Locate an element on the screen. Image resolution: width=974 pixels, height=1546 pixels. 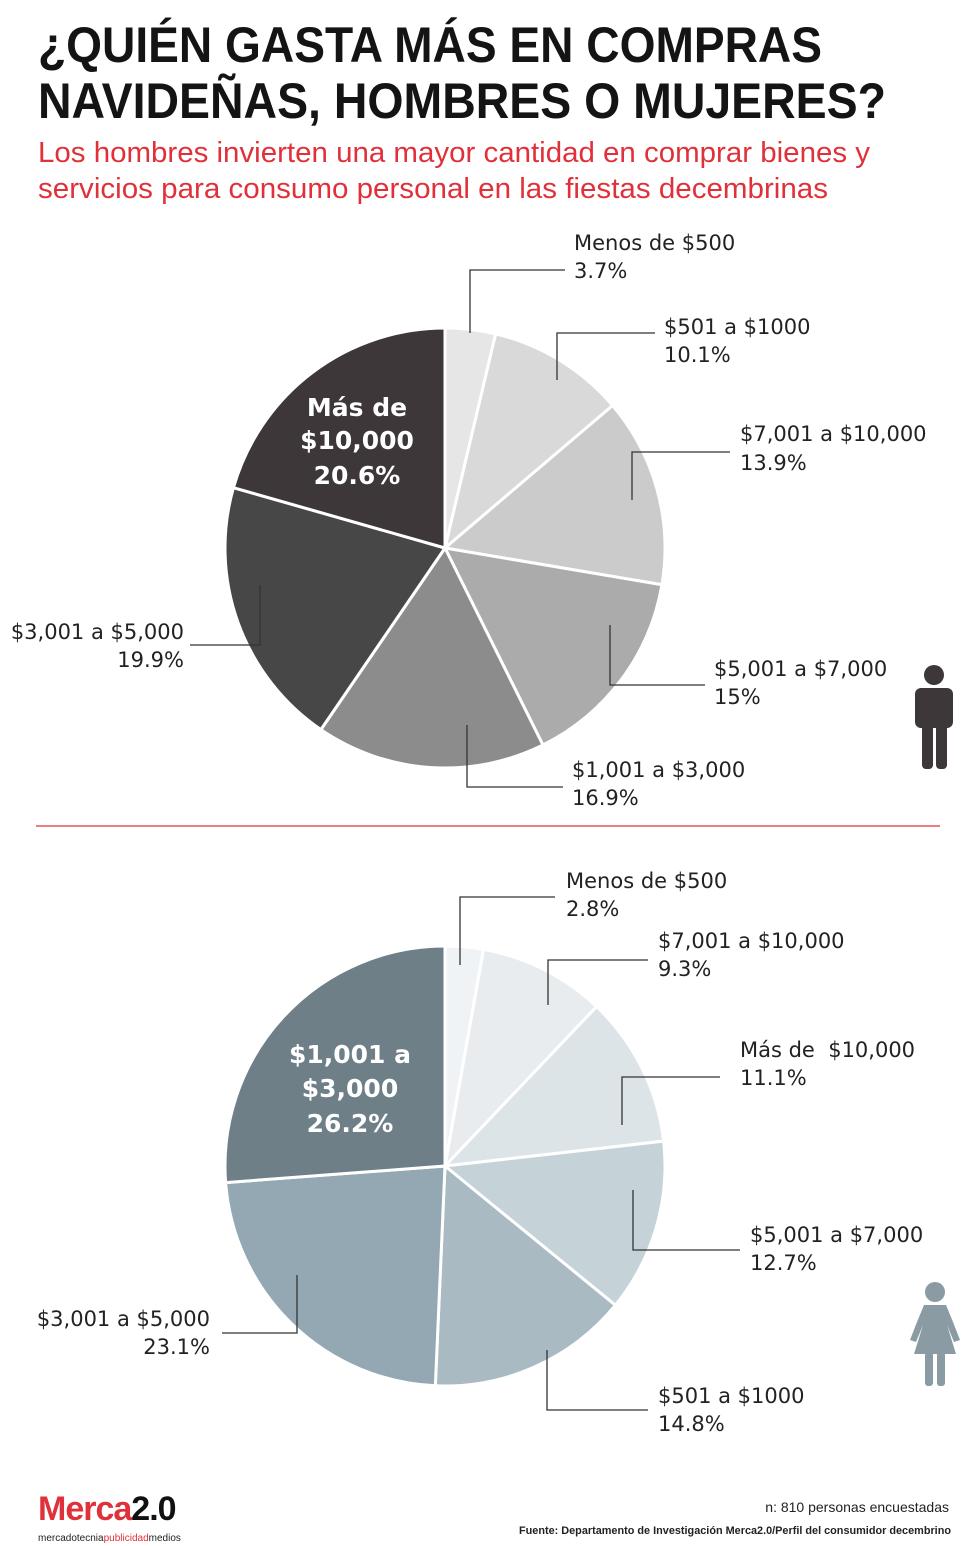
label-value: 19.9% is located at coordinates (150, 660).